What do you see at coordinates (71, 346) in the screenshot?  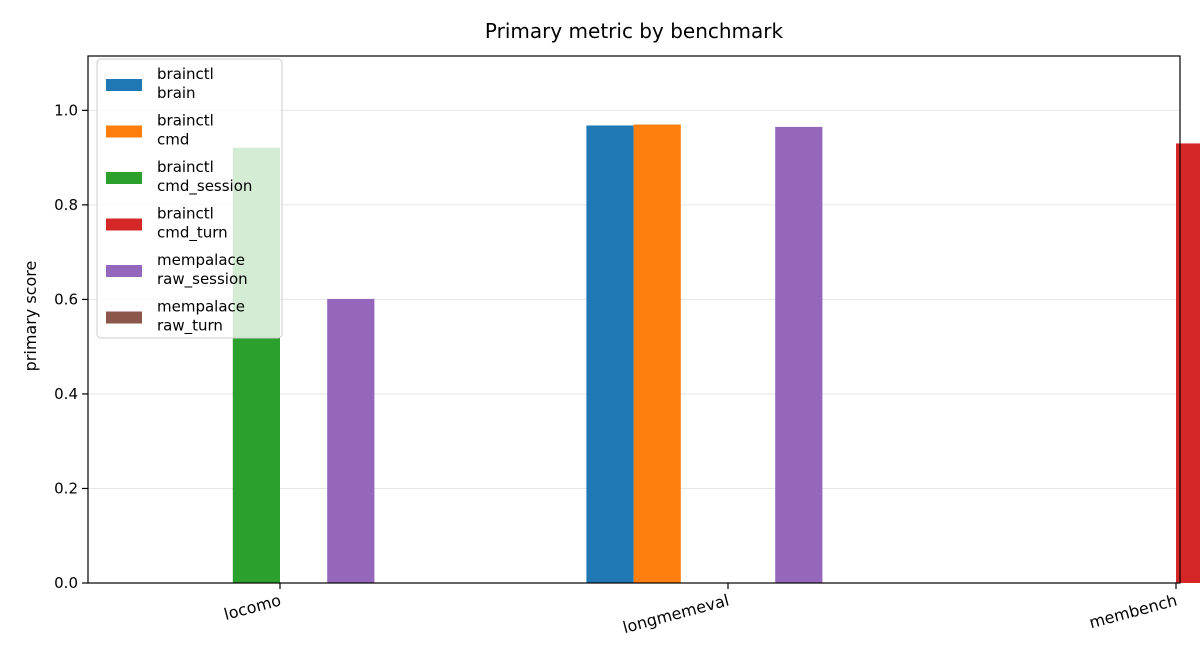 I see `y-axis: 0.0 0.2 0.4 0.6 0.8 1.0` at bounding box center [71, 346].